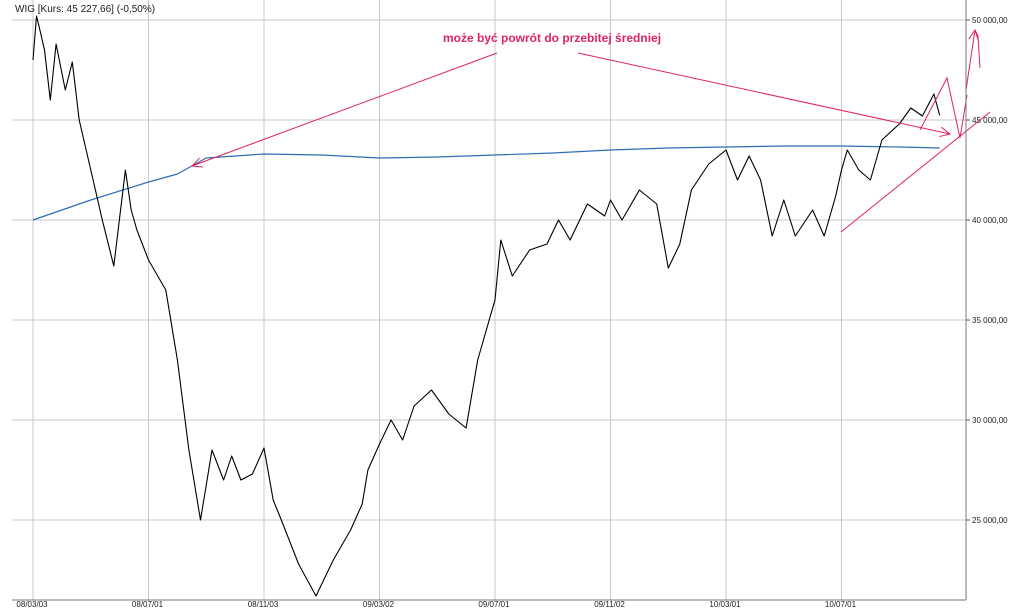 The height and width of the screenshot is (608, 1024). I want to click on y-tick-label: 35 000,00, so click(990, 320).